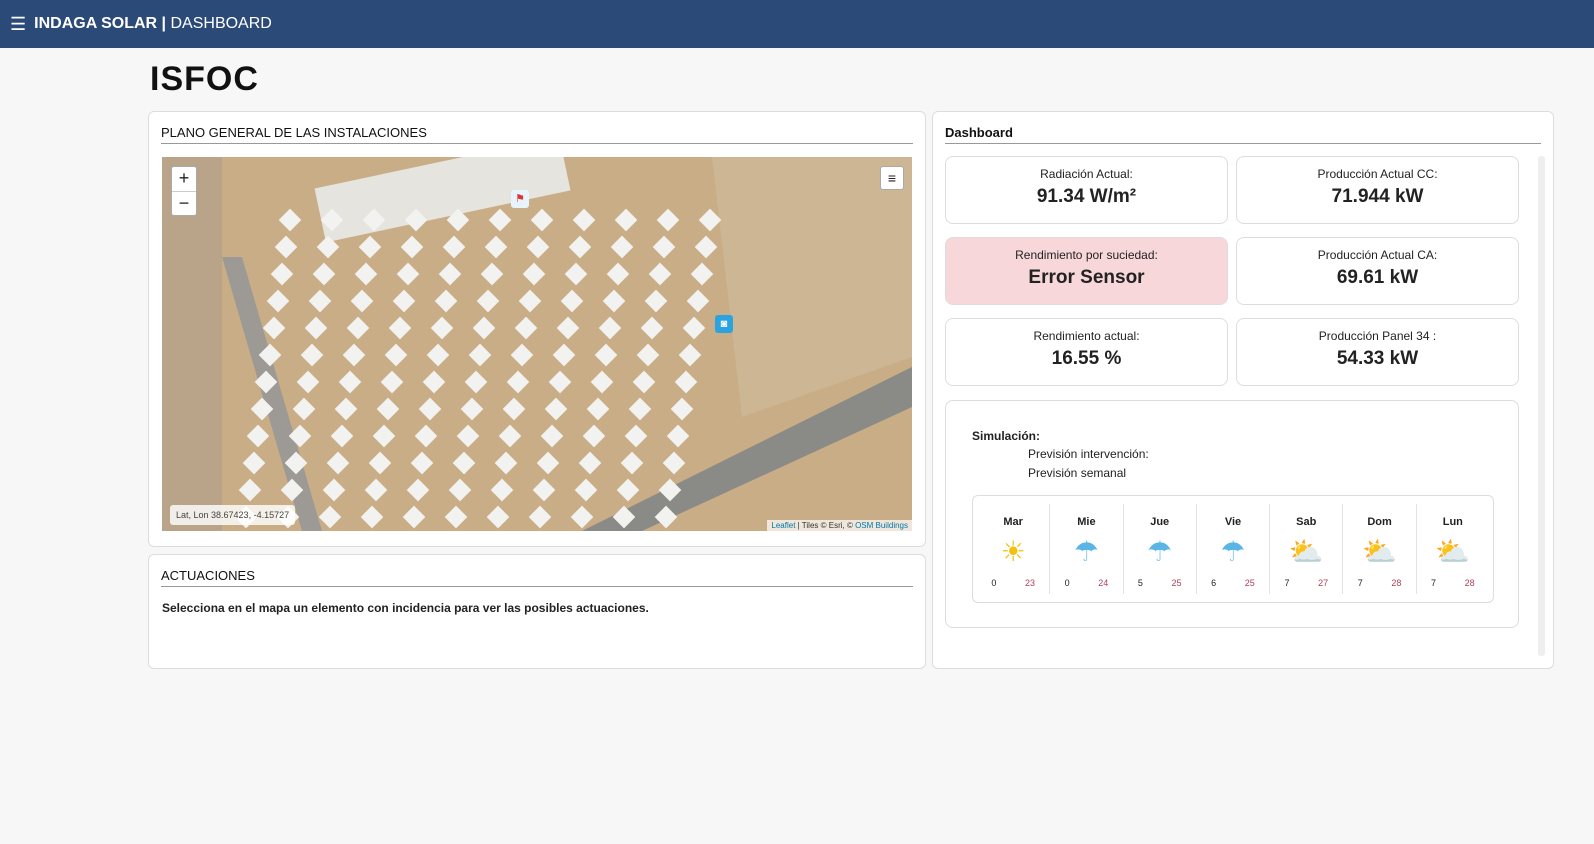  What do you see at coordinates (1006, 436) in the screenshot?
I see `simulation-title: Simulación:` at bounding box center [1006, 436].